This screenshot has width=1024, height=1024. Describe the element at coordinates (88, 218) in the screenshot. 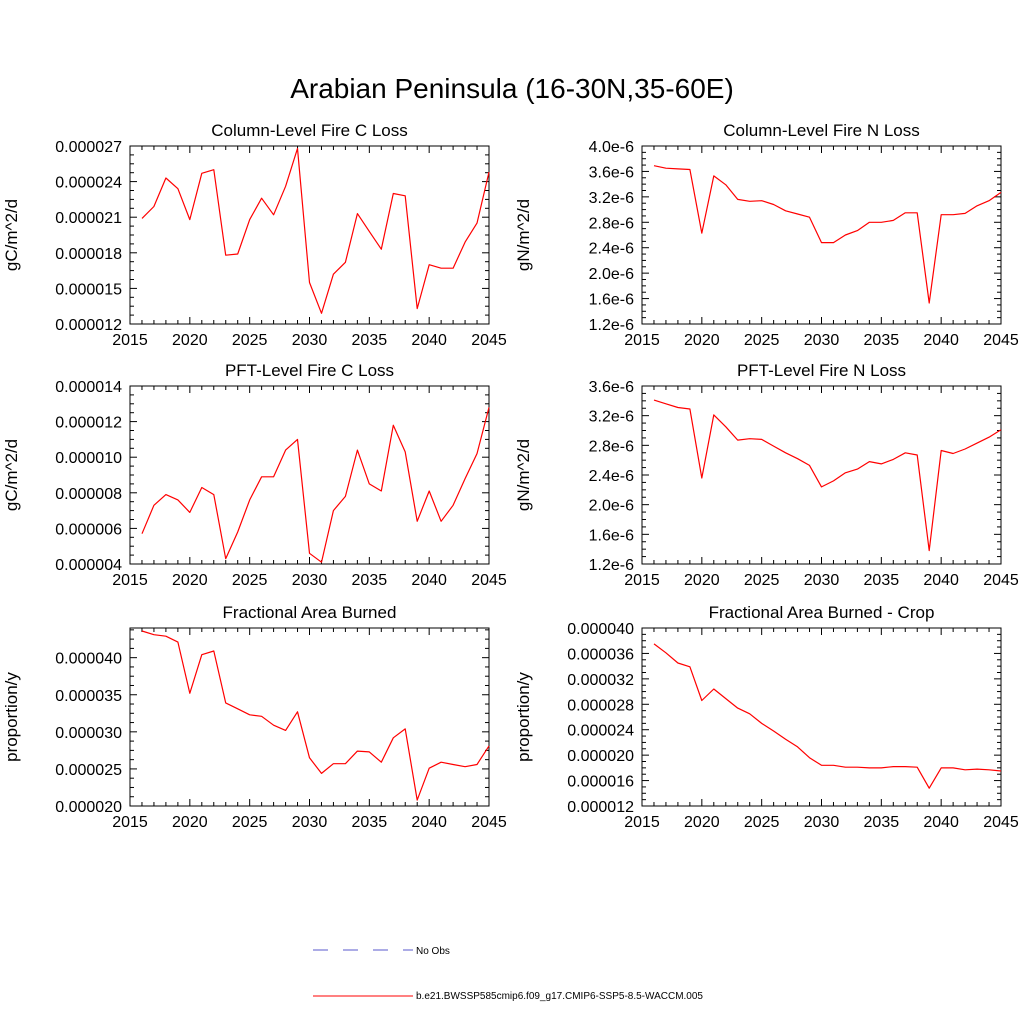

I see `y-tick-label: 0.000021` at that location.